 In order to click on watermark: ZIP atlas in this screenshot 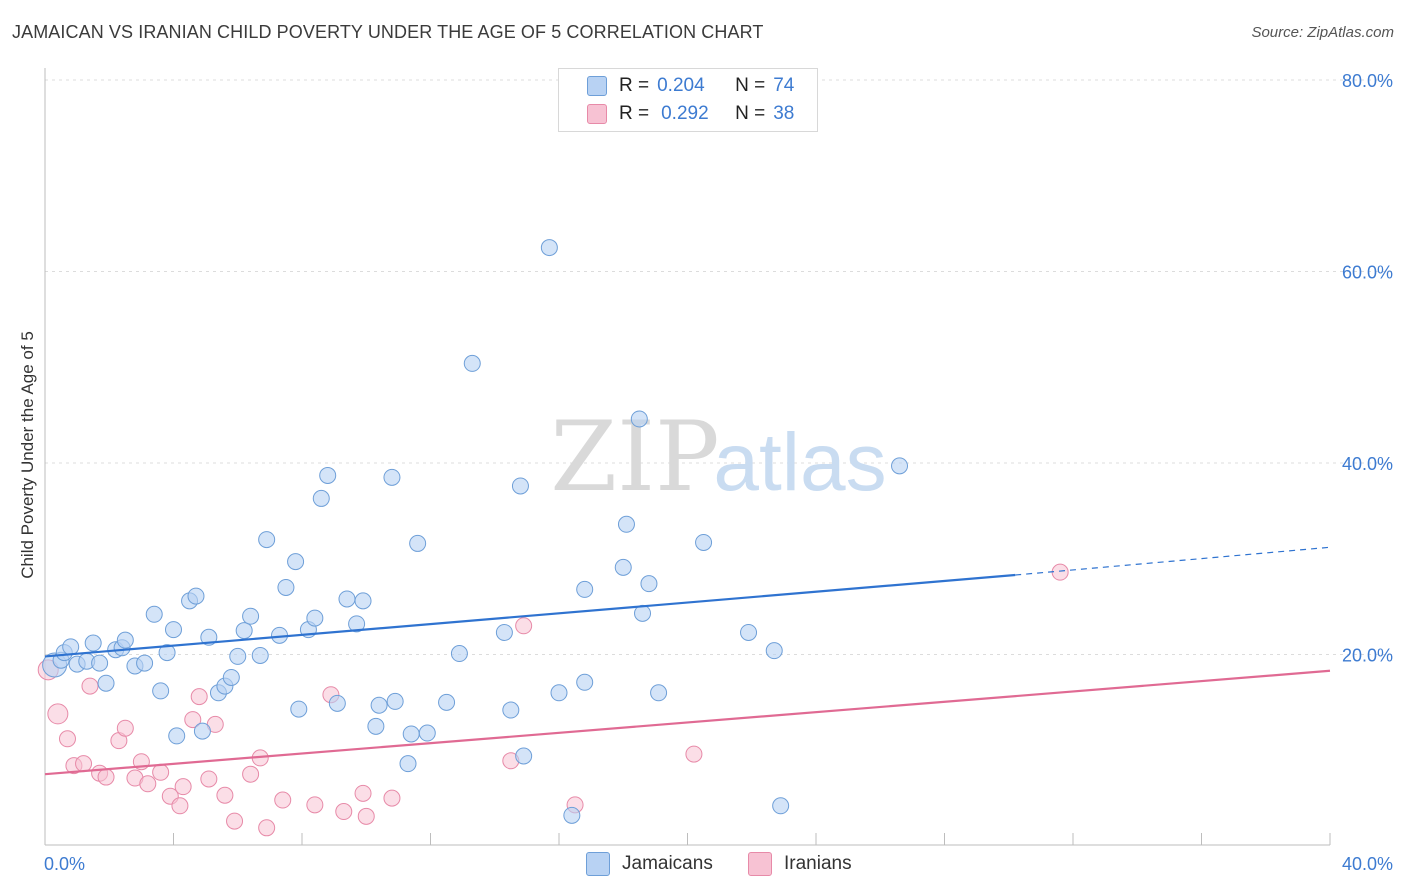, I will do `click(718, 457)`.